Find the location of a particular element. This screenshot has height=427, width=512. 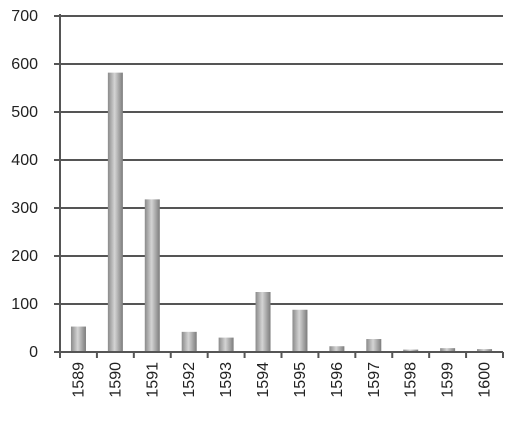

x-tick-label: 1589 is located at coordinates (78, 380).